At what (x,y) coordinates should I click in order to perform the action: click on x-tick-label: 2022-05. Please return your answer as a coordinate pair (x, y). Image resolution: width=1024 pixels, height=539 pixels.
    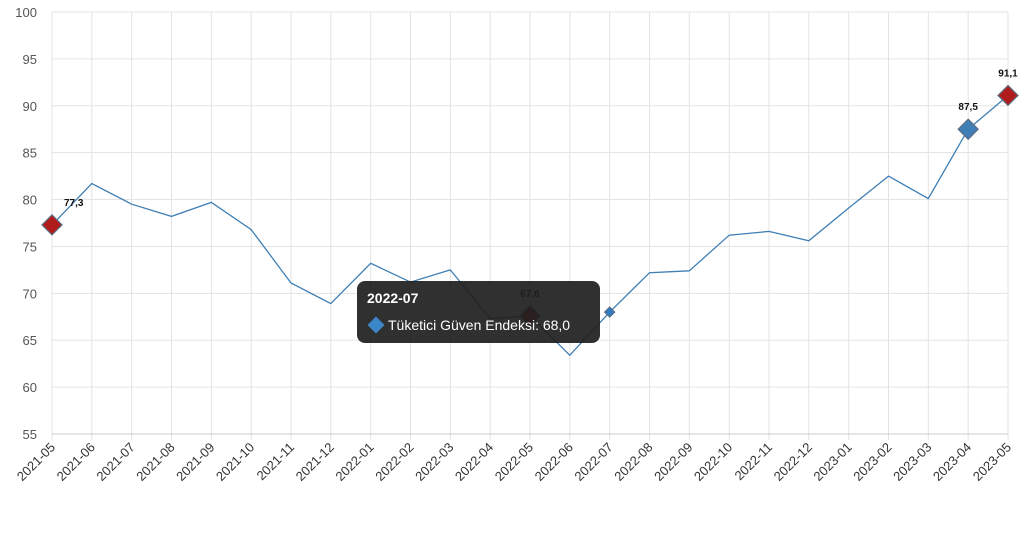
    Looking at the image, I should click on (514, 462).